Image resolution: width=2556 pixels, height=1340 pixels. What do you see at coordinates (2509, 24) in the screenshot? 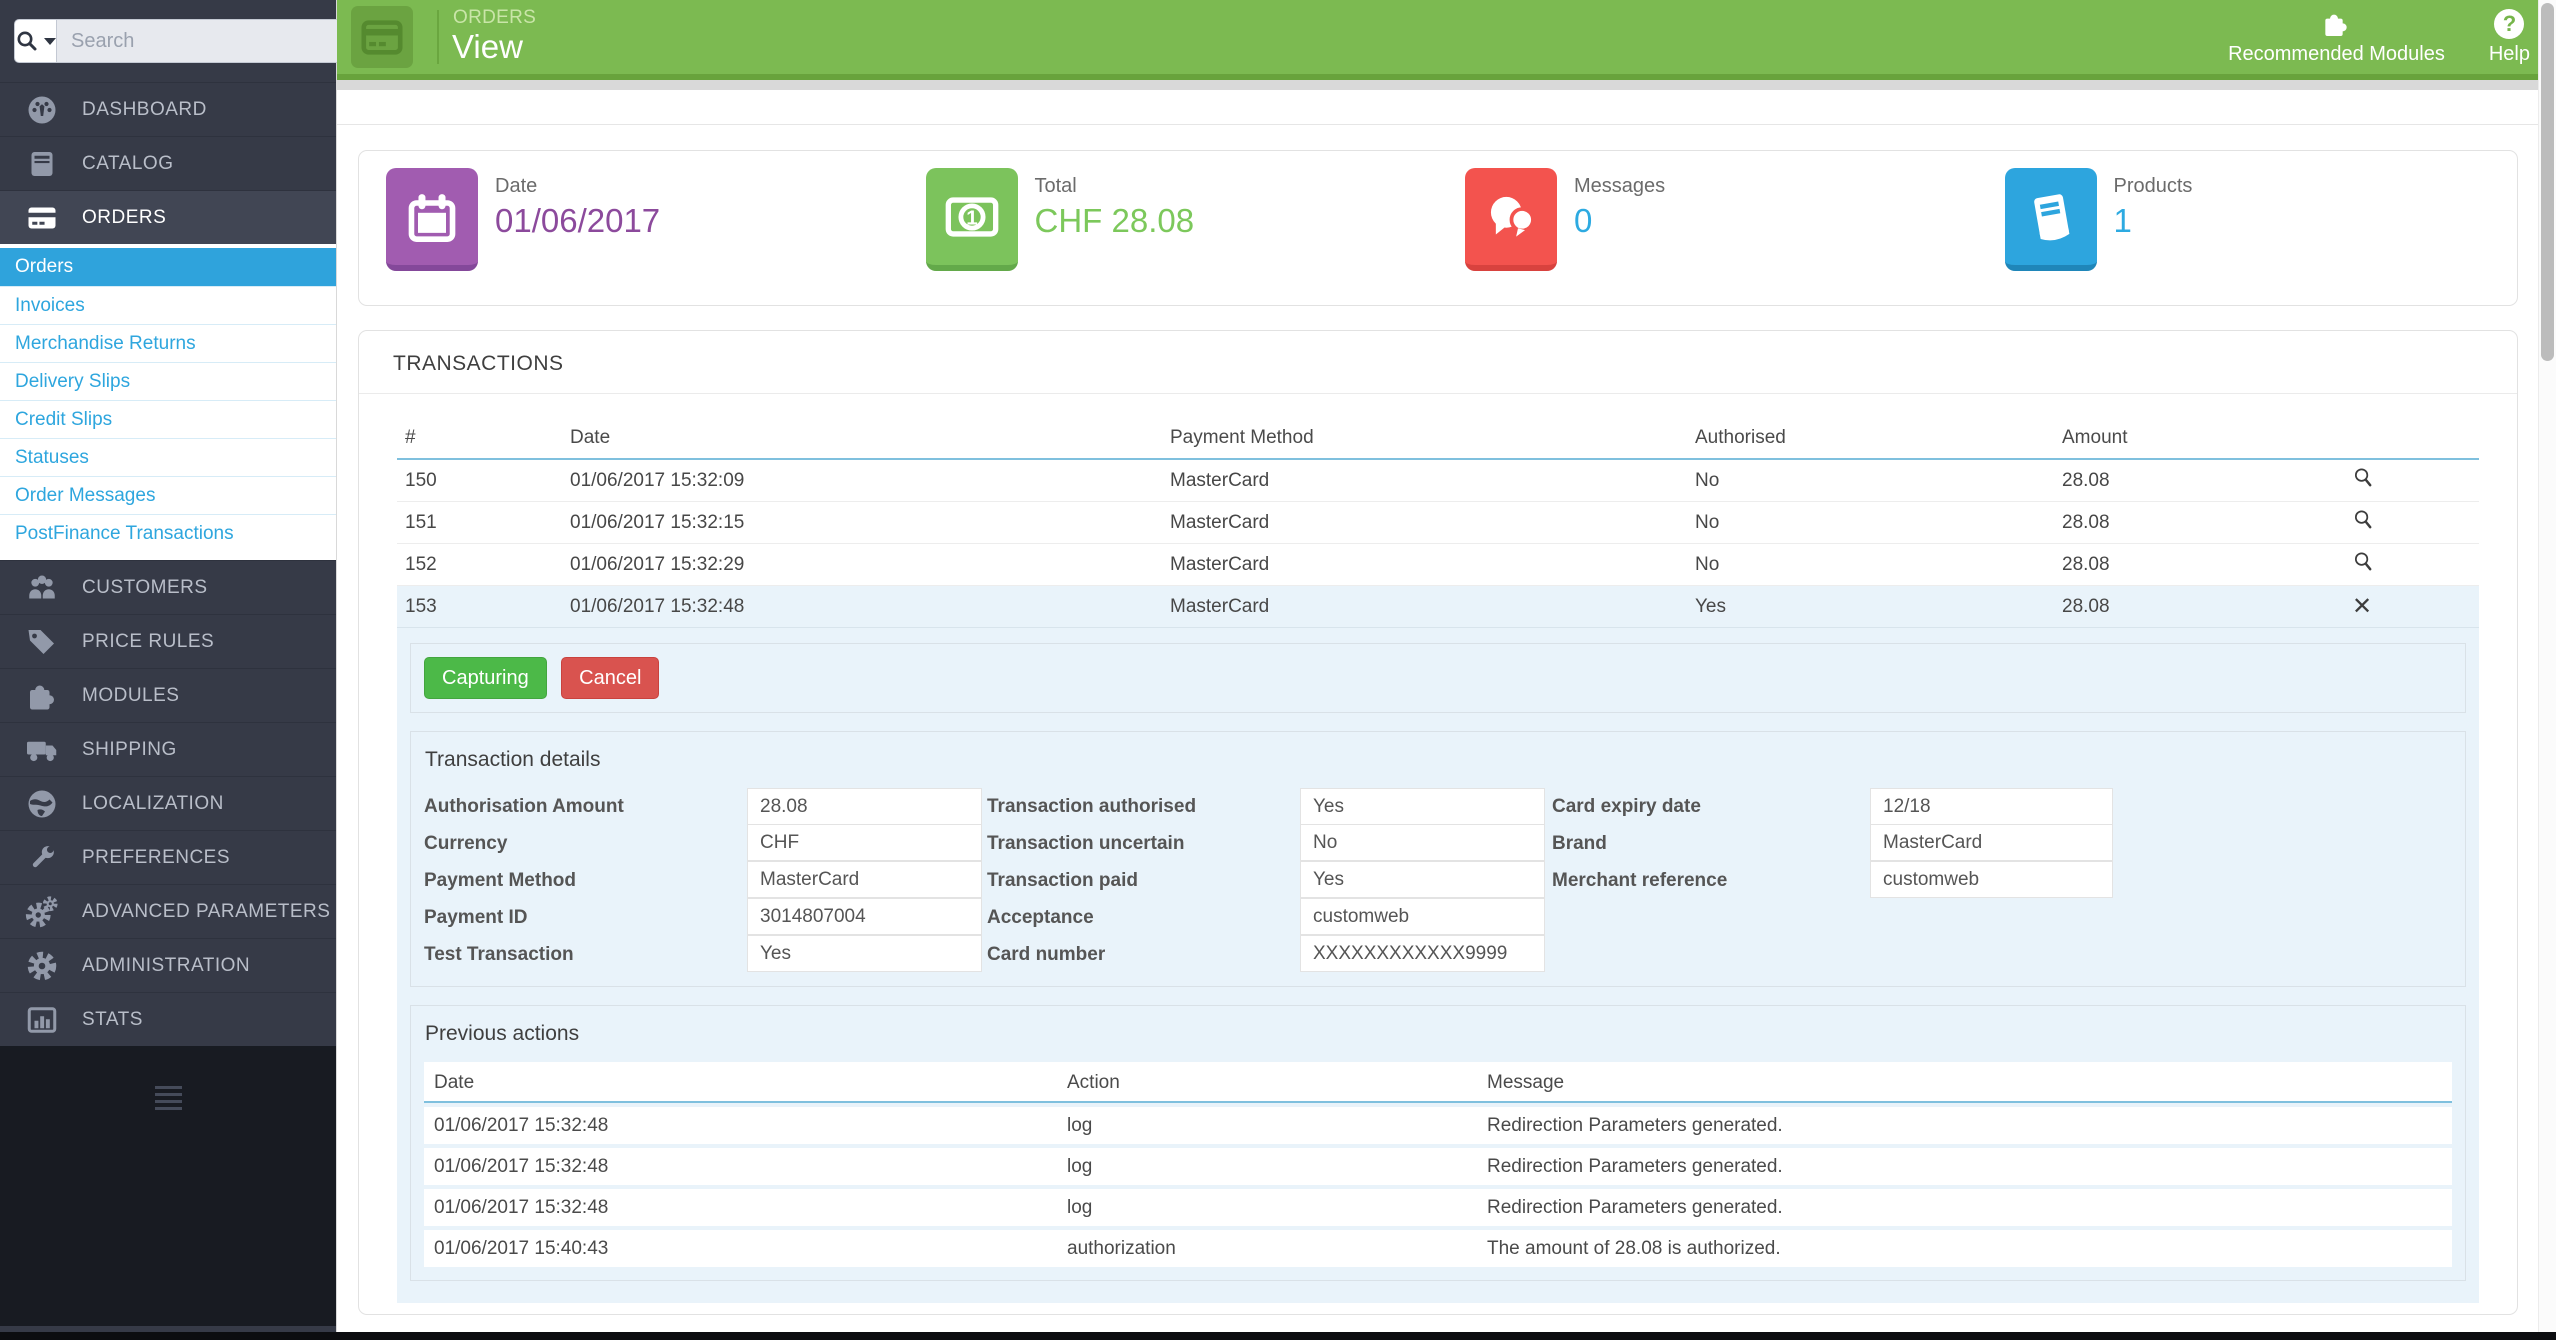
I see `help-icon: ?` at bounding box center [2509, 24].